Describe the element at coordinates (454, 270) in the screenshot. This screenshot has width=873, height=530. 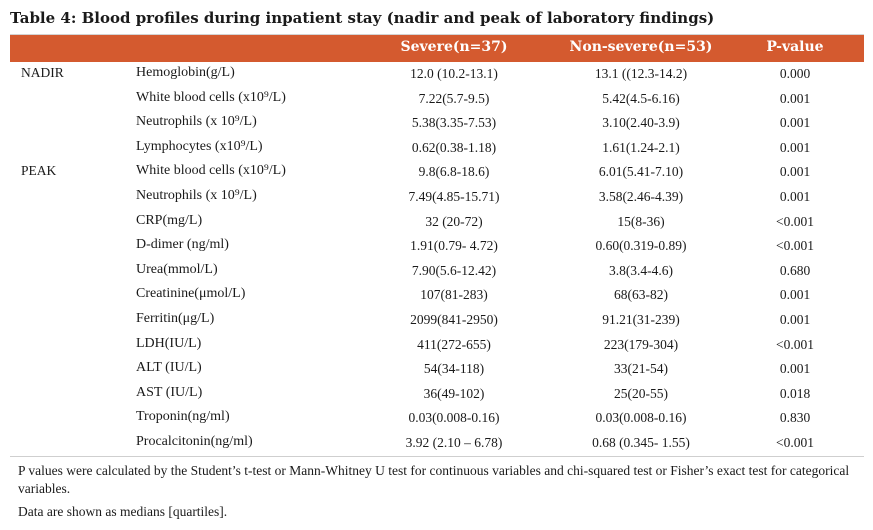
I see `row-severe-value: 7.90(5.6-12.42)` at that location.